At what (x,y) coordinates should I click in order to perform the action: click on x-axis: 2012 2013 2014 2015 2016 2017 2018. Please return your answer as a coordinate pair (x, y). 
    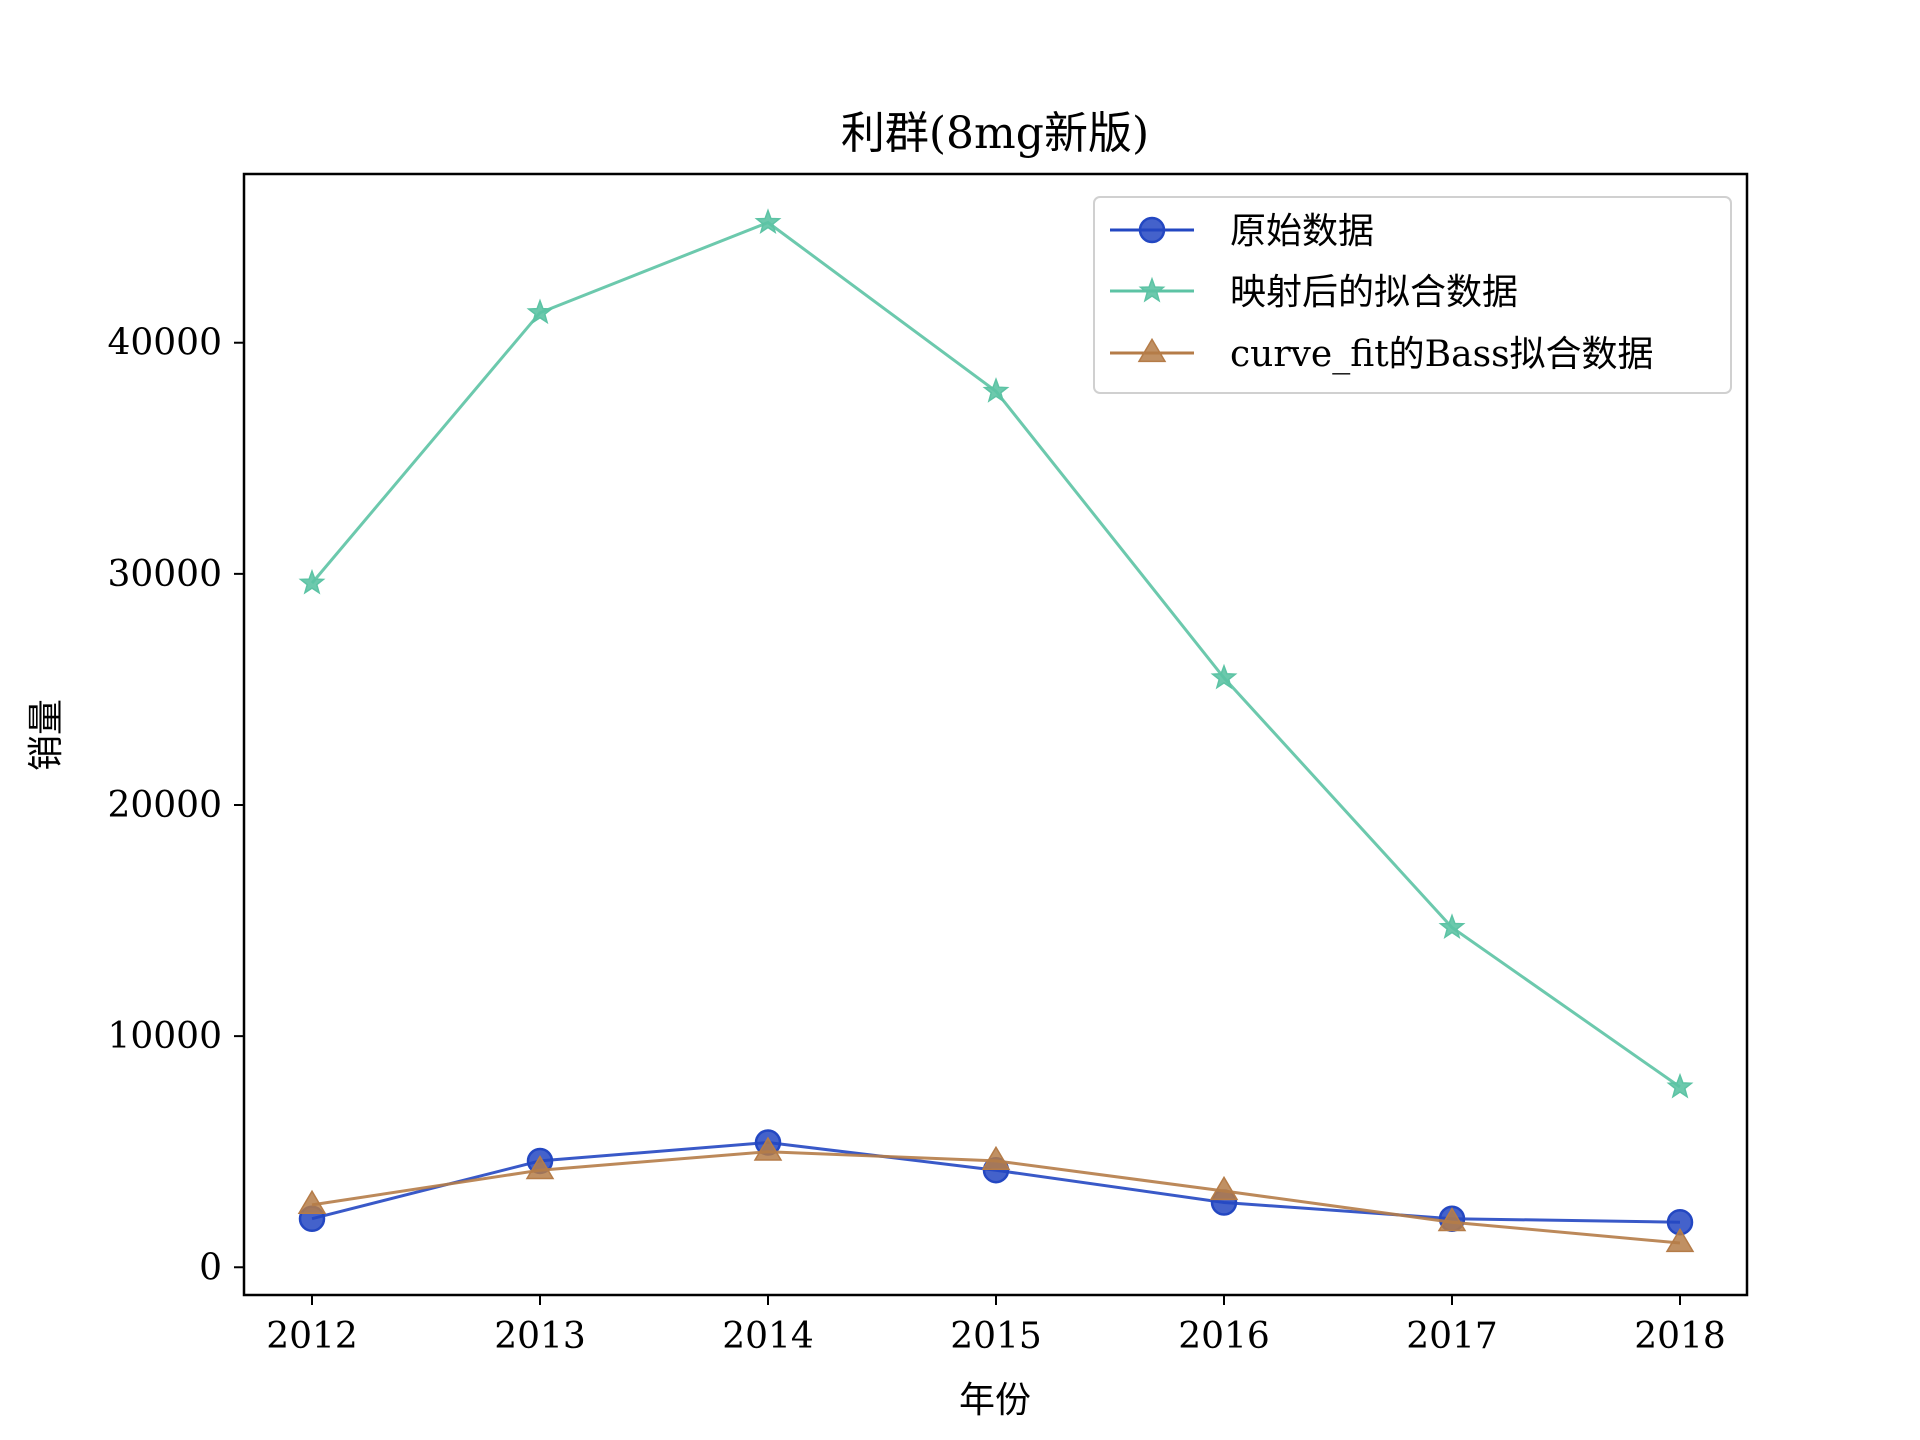
    Looking at the image, I should click on (996, 1326).